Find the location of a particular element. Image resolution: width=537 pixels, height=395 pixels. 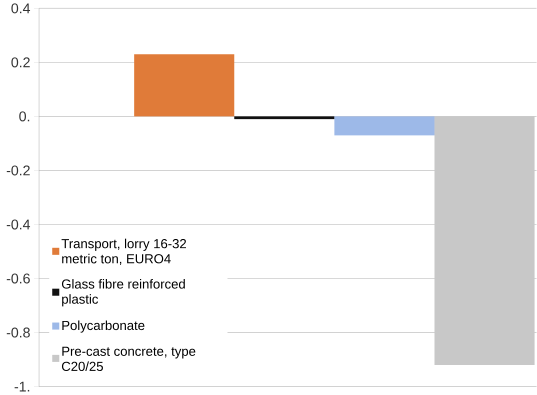

legend-label: Glass fibre reinforced plastic is located at coordinates (123, 292).